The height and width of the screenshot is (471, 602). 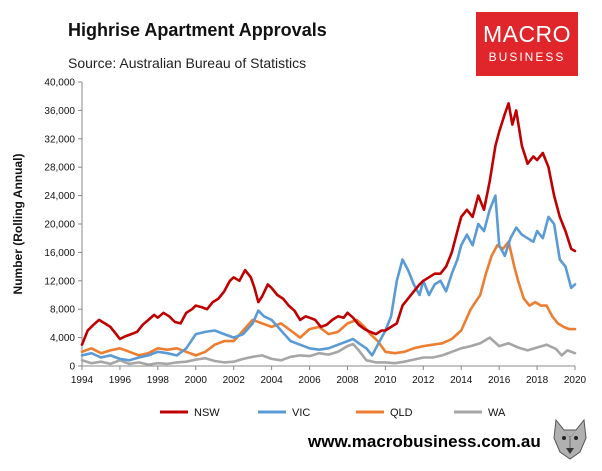 I want to click on macrobusiness-logo: MACRO BUSINESS, so click(x=527, y=44).